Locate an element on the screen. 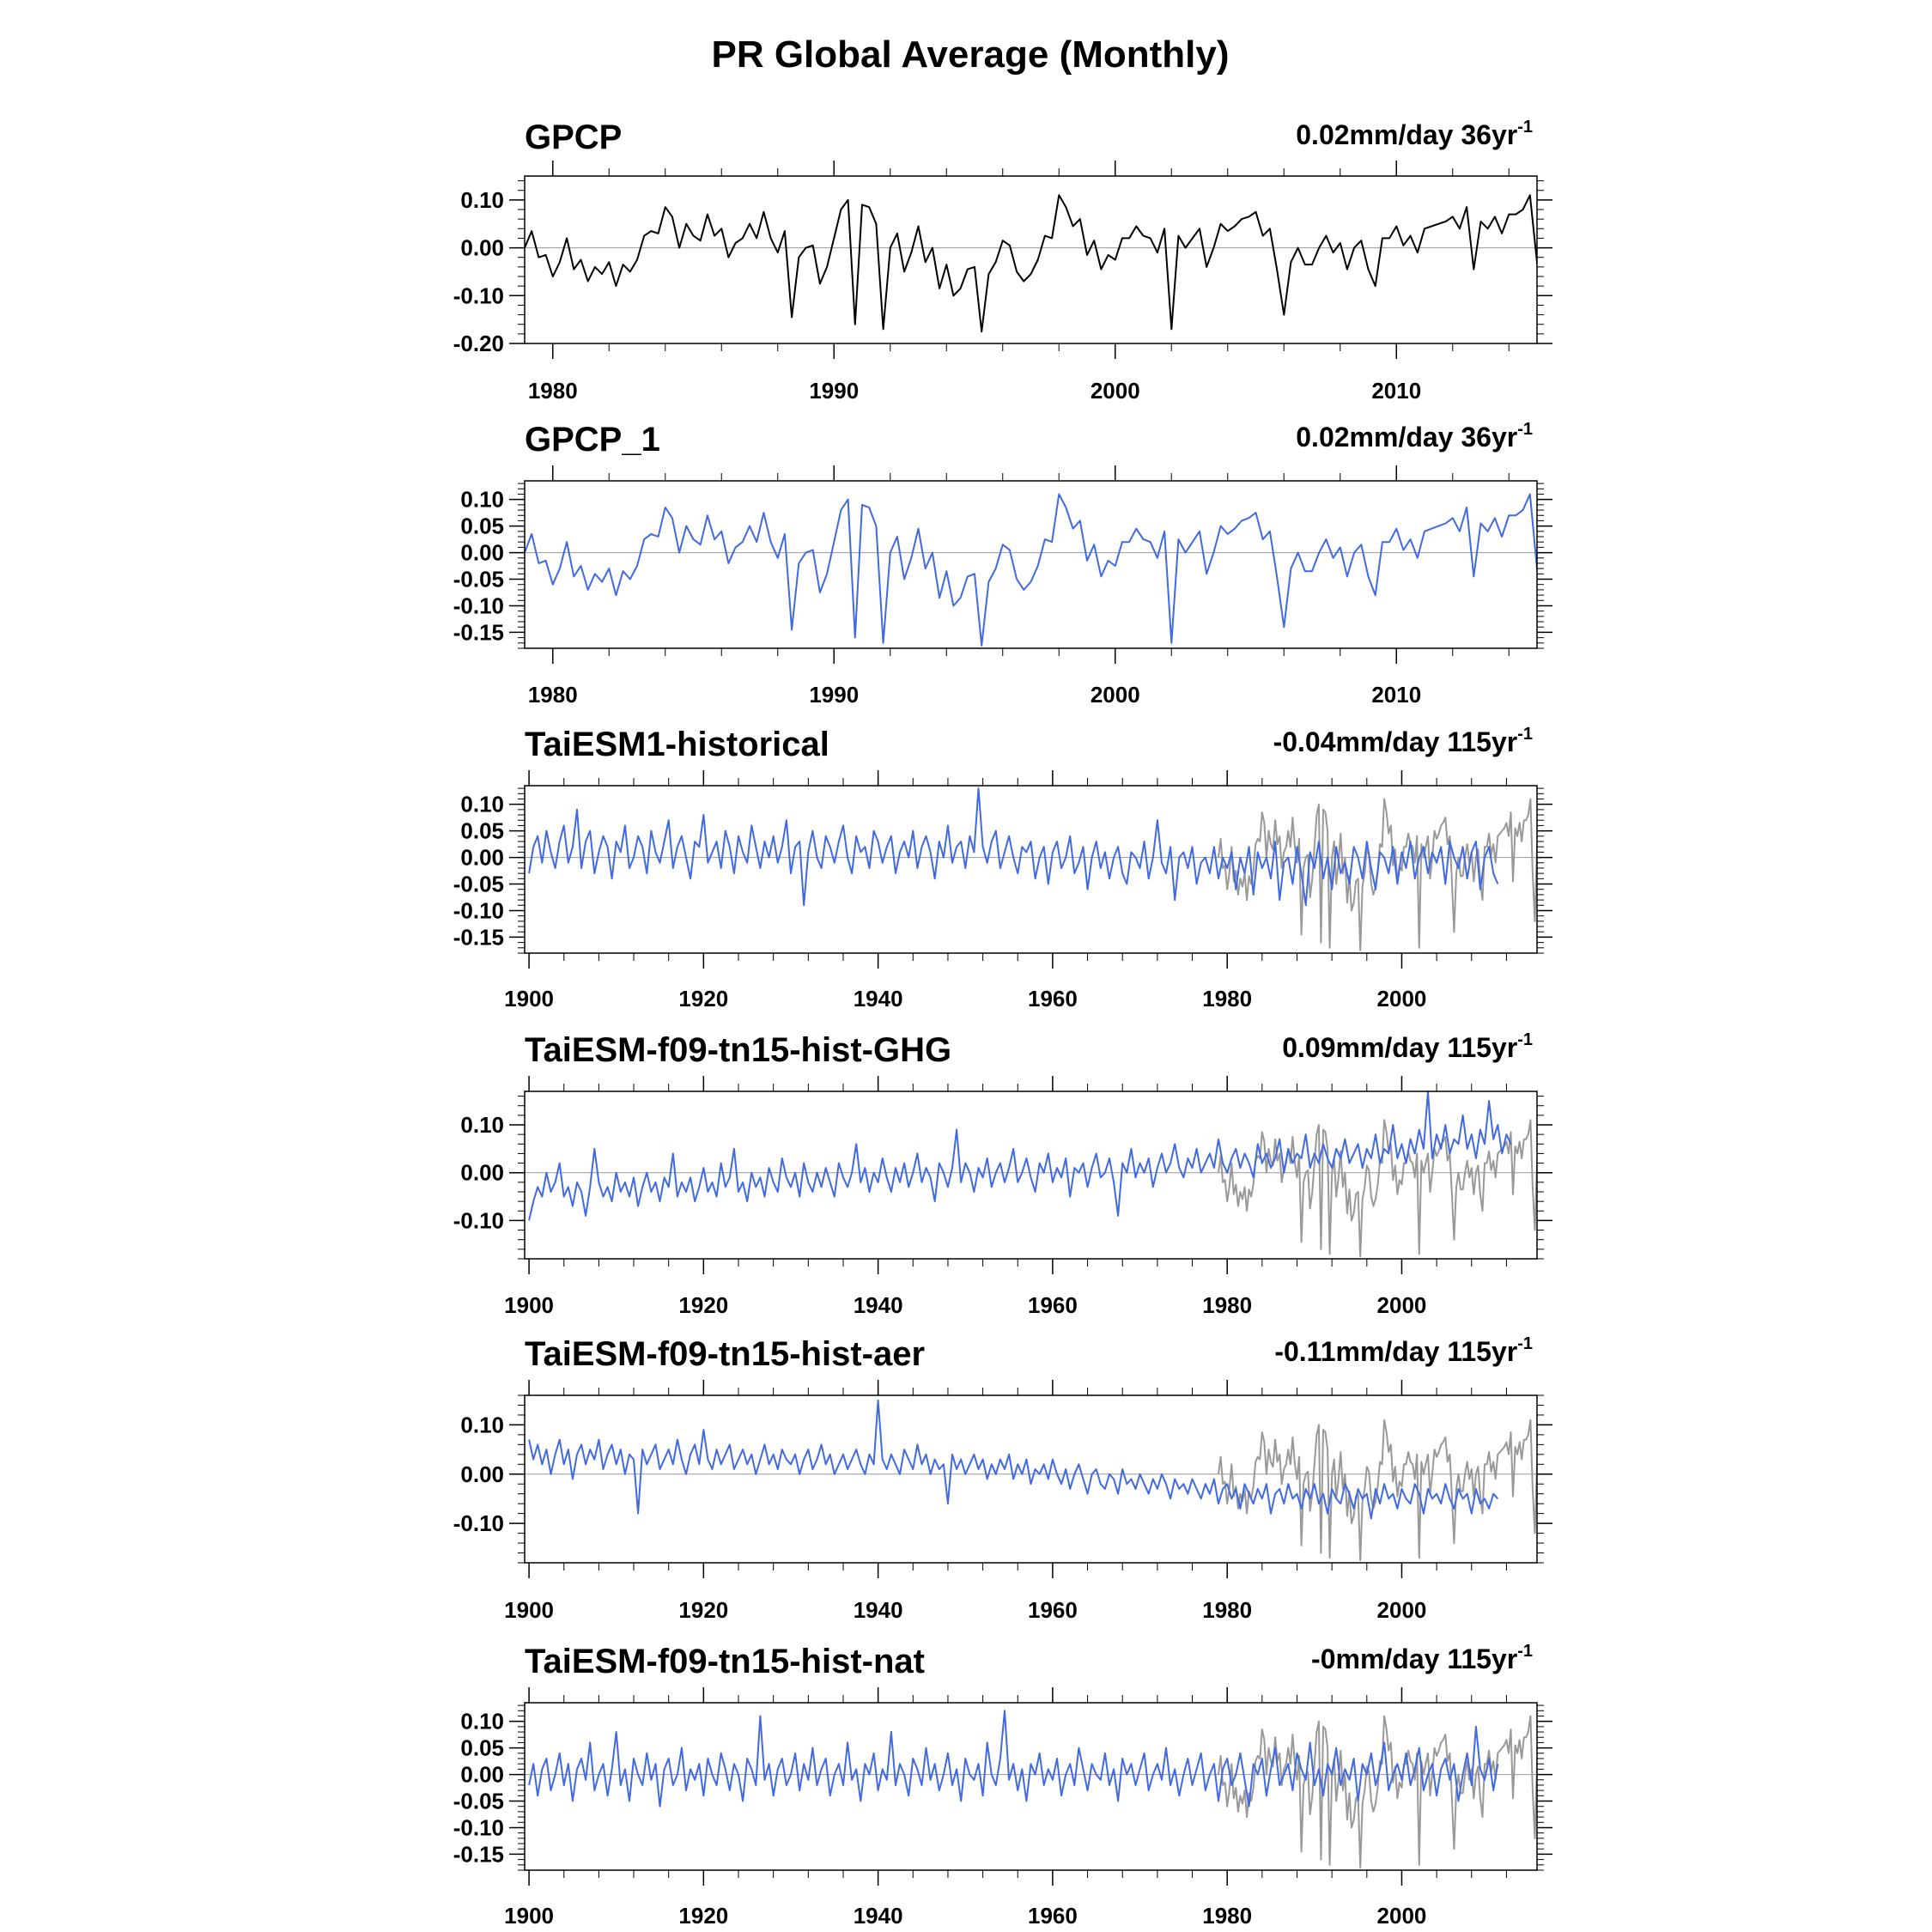  y-tick-label: -0.20 is located at coordinates (479, 344).